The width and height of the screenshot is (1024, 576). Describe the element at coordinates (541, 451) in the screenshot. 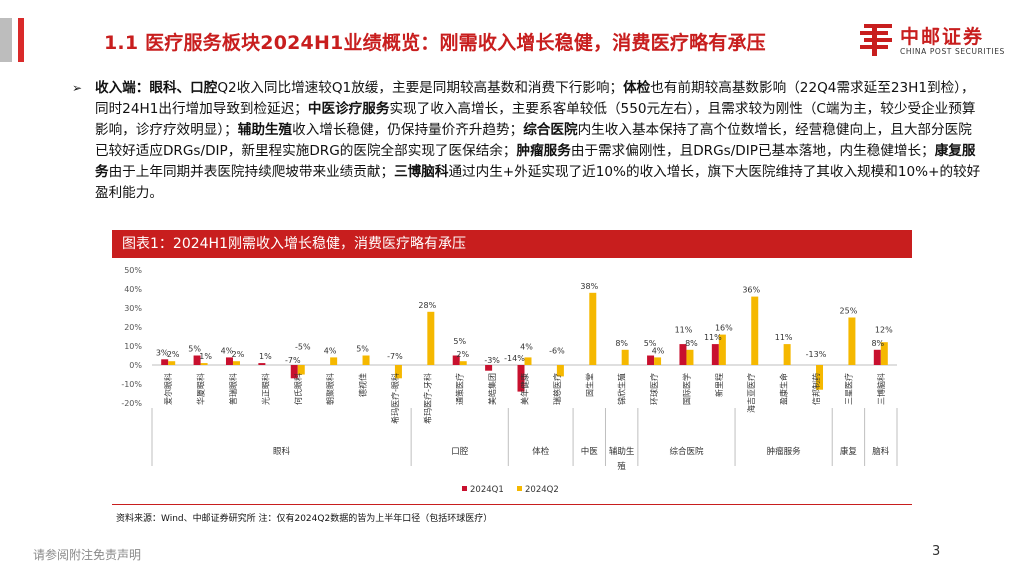

I see `group-label: 体检` at that location.